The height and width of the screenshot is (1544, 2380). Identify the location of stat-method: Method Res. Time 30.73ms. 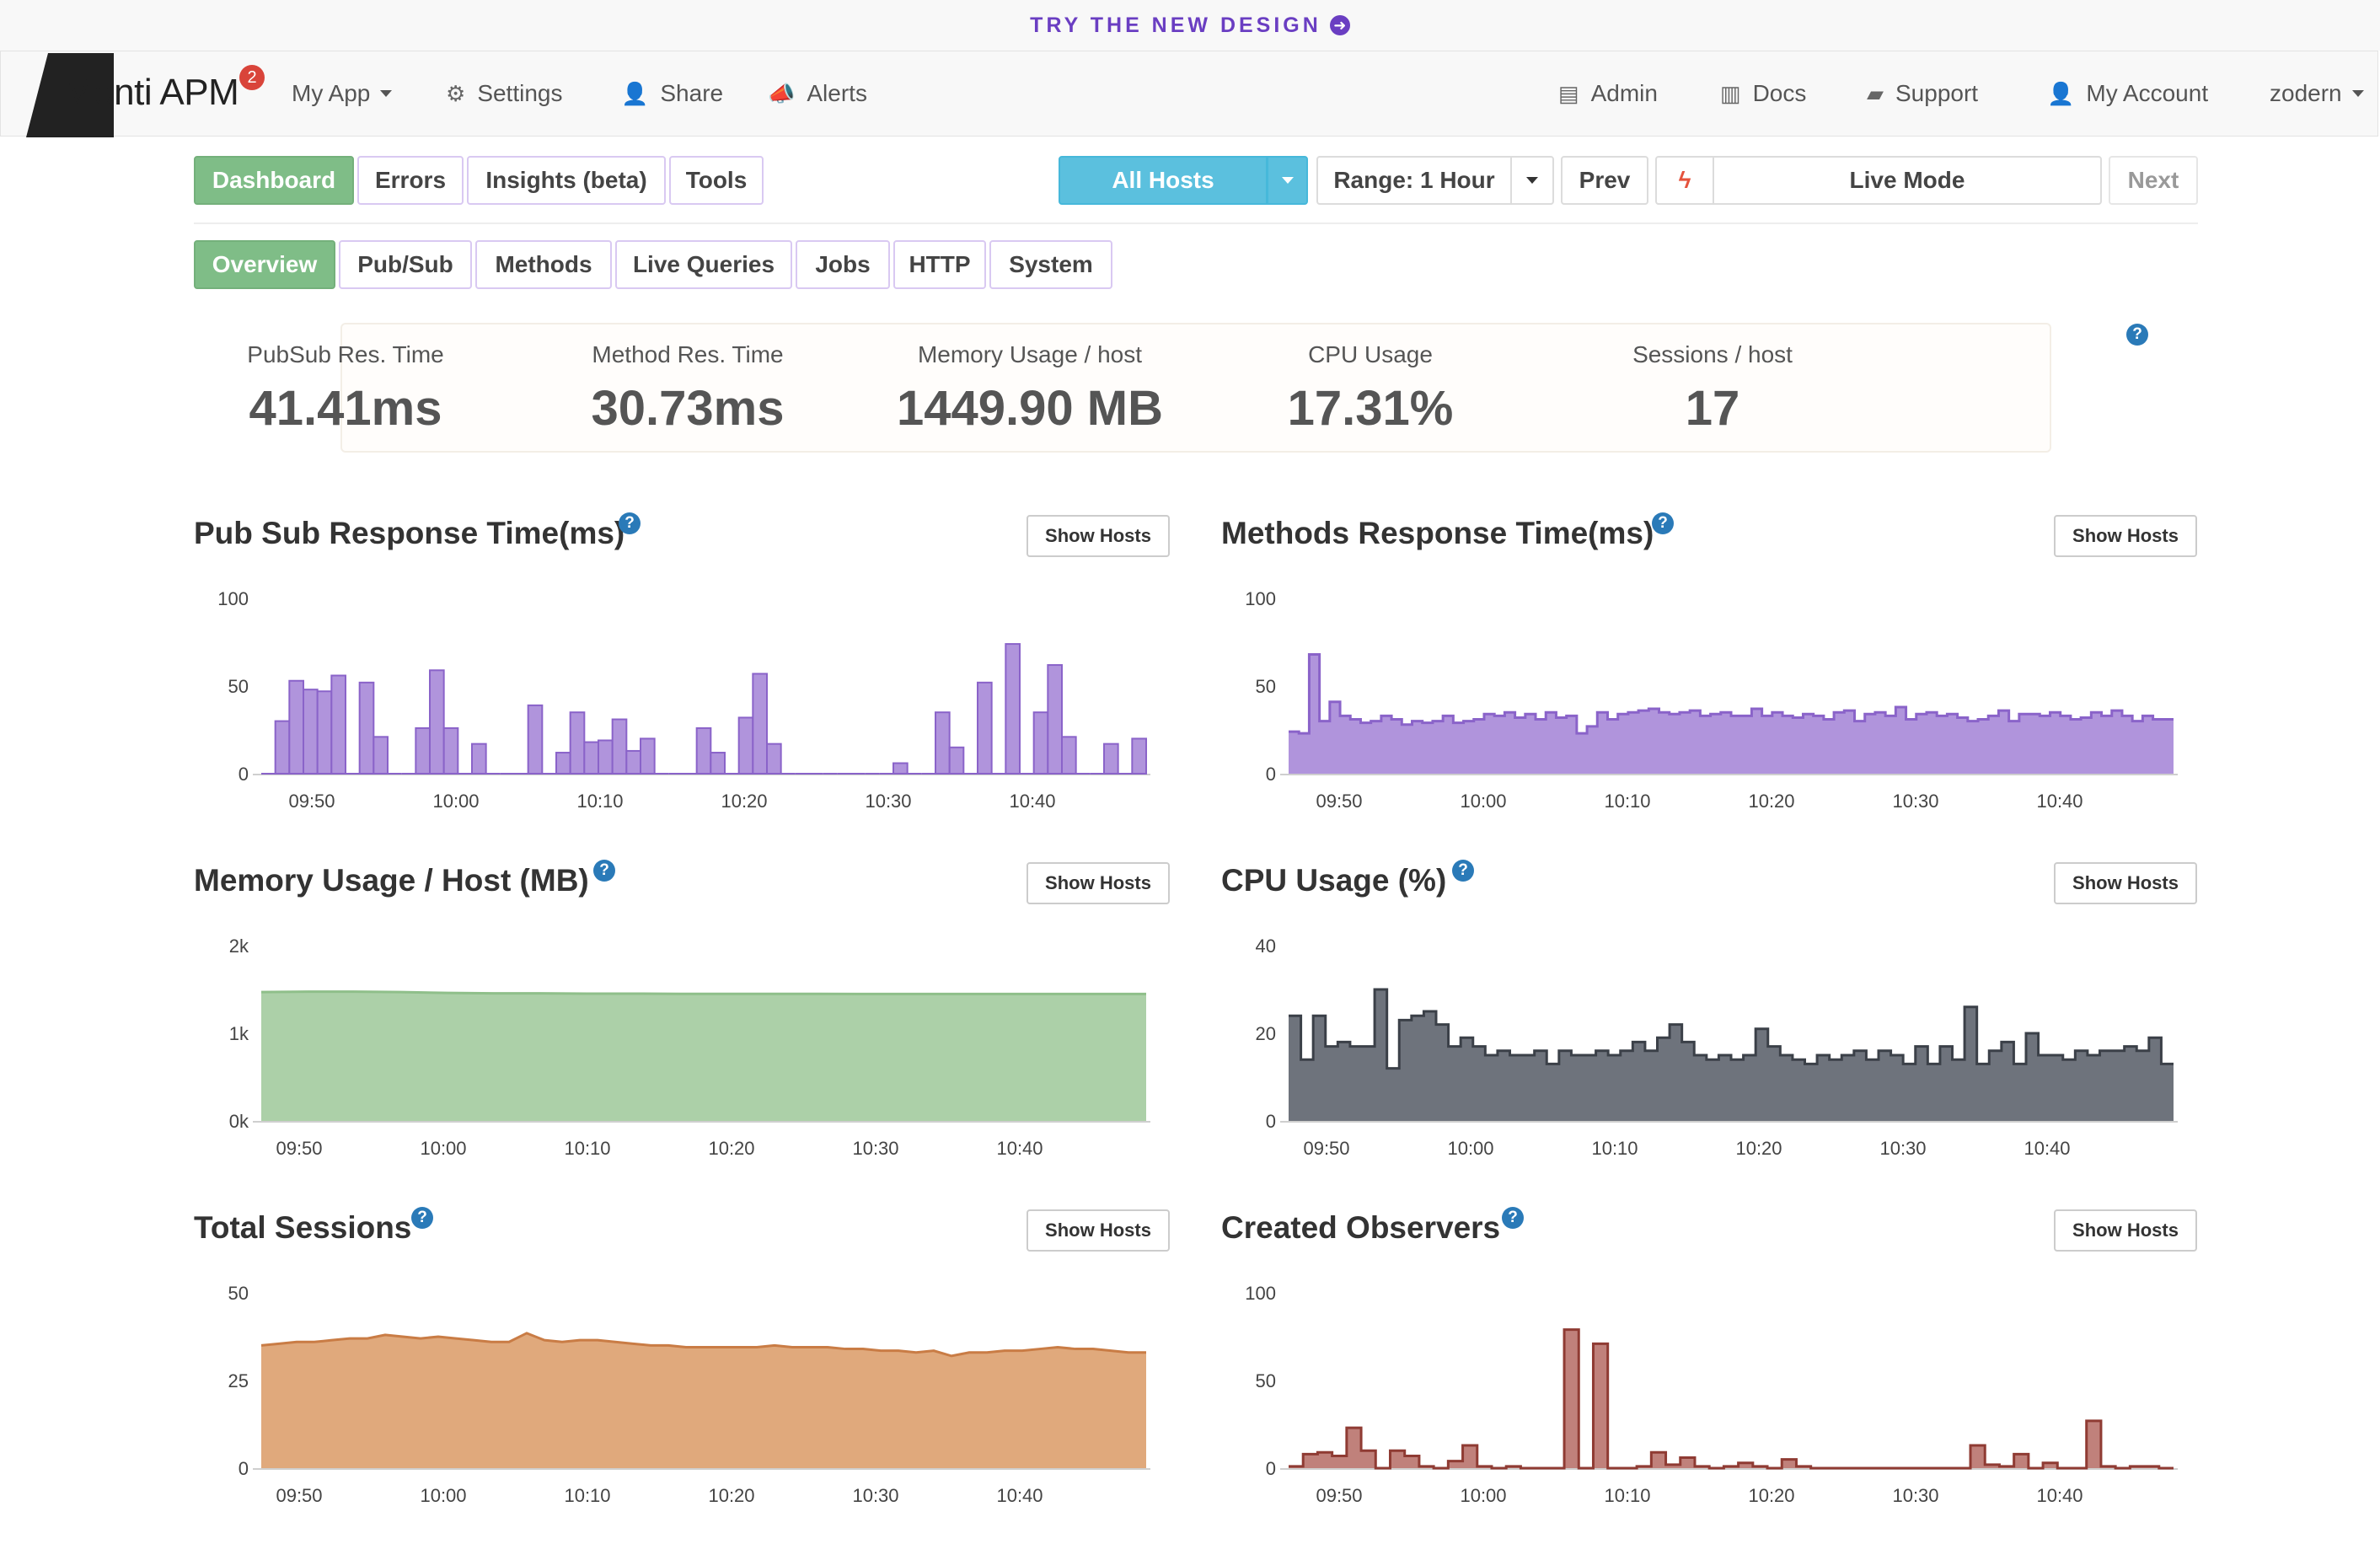
(687, 389).